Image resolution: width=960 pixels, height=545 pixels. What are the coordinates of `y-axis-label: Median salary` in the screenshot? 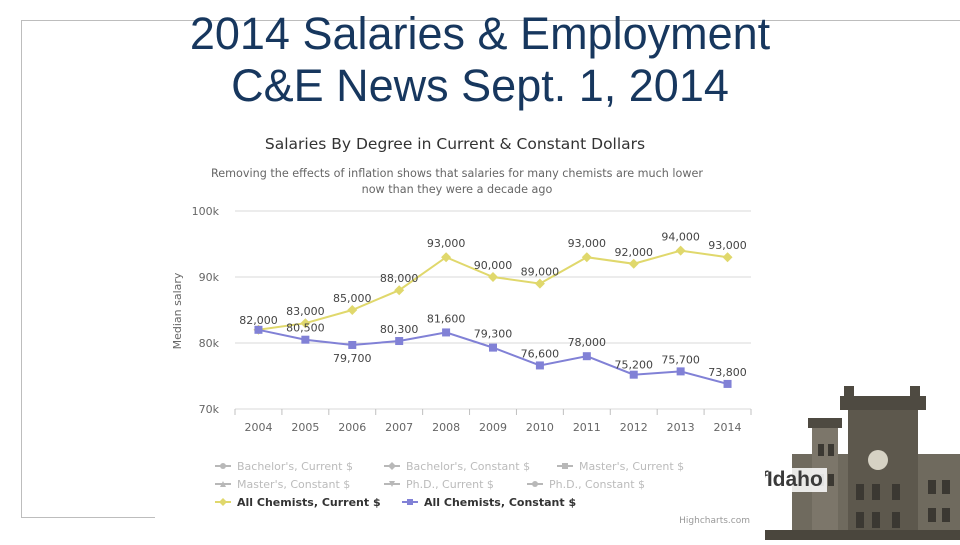 It's located at (177, 310).